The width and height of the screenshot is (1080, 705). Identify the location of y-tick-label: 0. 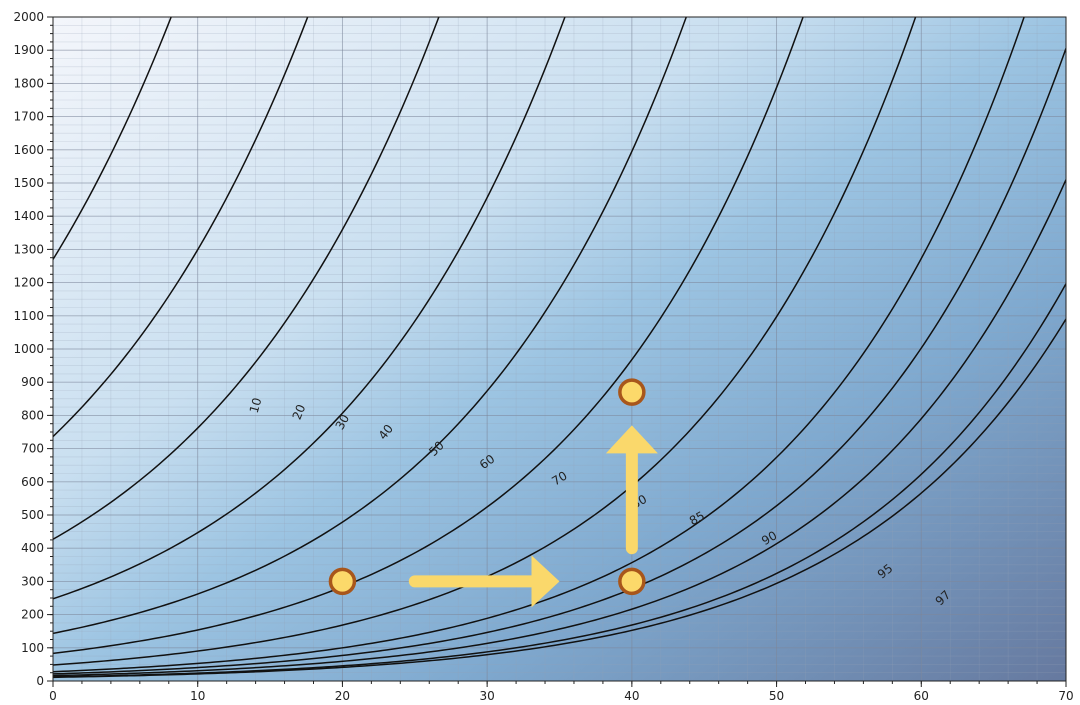
(40, 681).